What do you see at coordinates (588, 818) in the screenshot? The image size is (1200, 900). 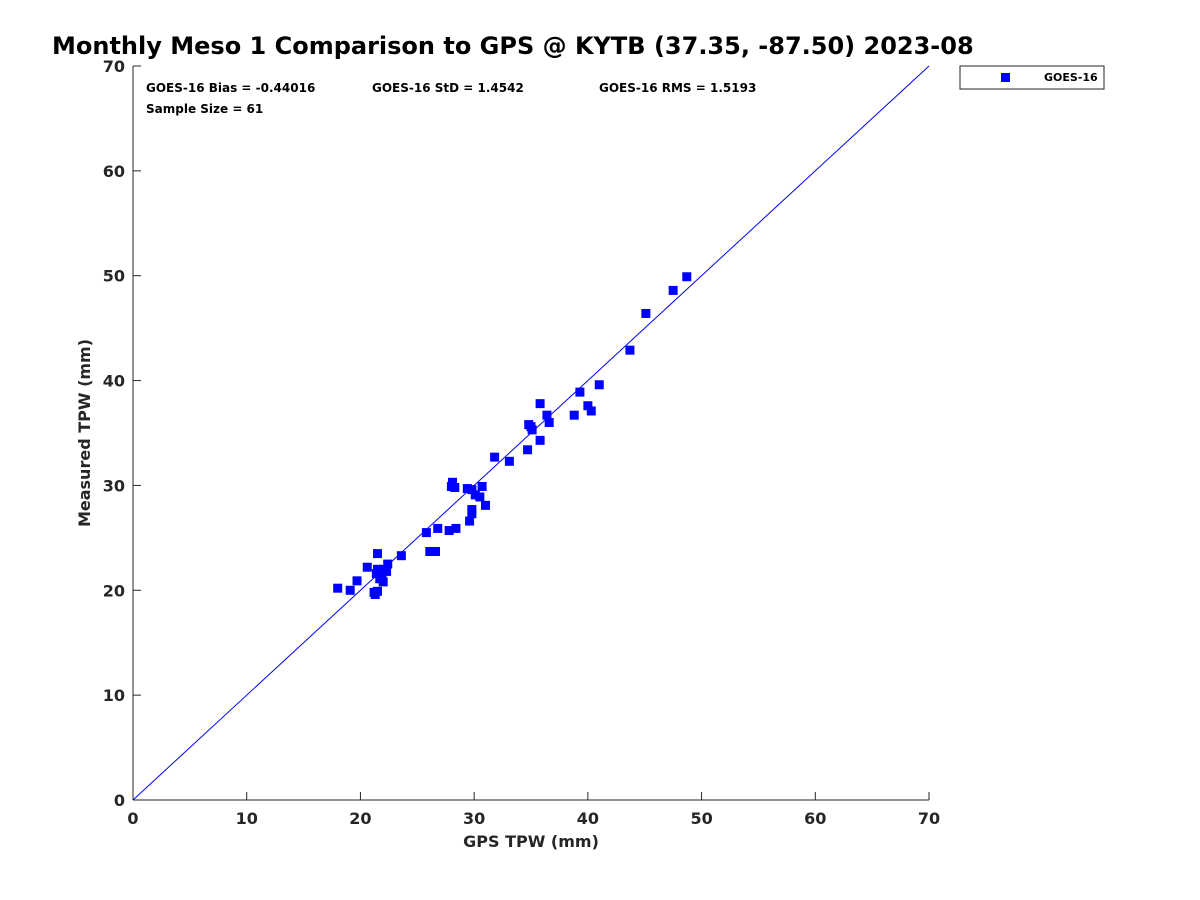 I see `x-tick-label: 40` at bounding box center [588, 818].